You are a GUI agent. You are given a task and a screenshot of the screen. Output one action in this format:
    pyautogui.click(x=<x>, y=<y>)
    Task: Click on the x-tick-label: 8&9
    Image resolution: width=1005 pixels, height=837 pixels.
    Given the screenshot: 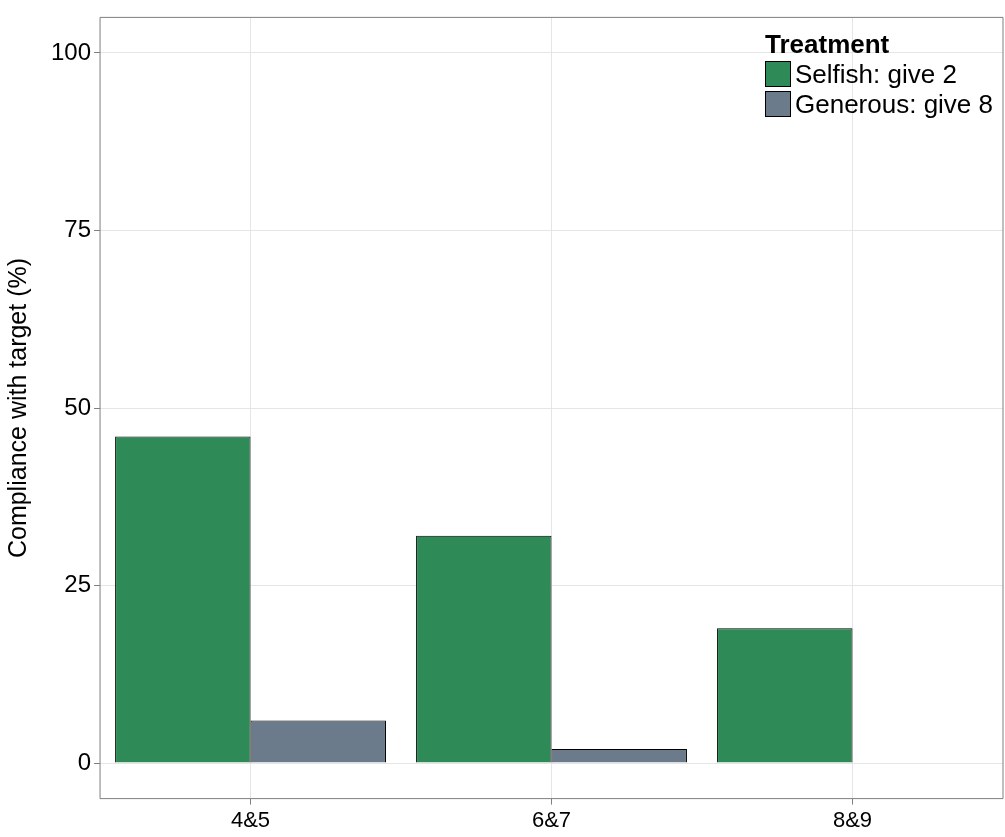 What is the action you would take?
    pyautogui.click(x=852, y=819)
    